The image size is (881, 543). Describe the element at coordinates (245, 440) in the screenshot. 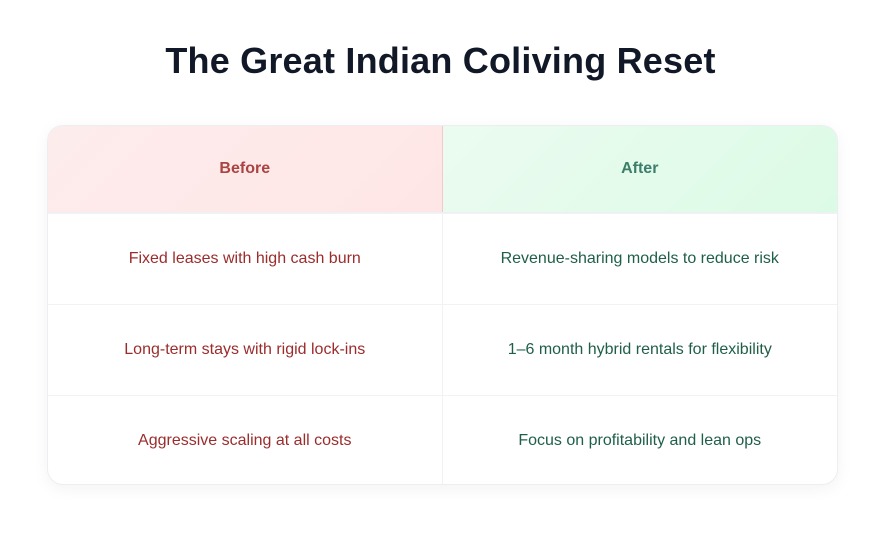

I see `before-cell: Aggressive scaling at all costs` at that location.